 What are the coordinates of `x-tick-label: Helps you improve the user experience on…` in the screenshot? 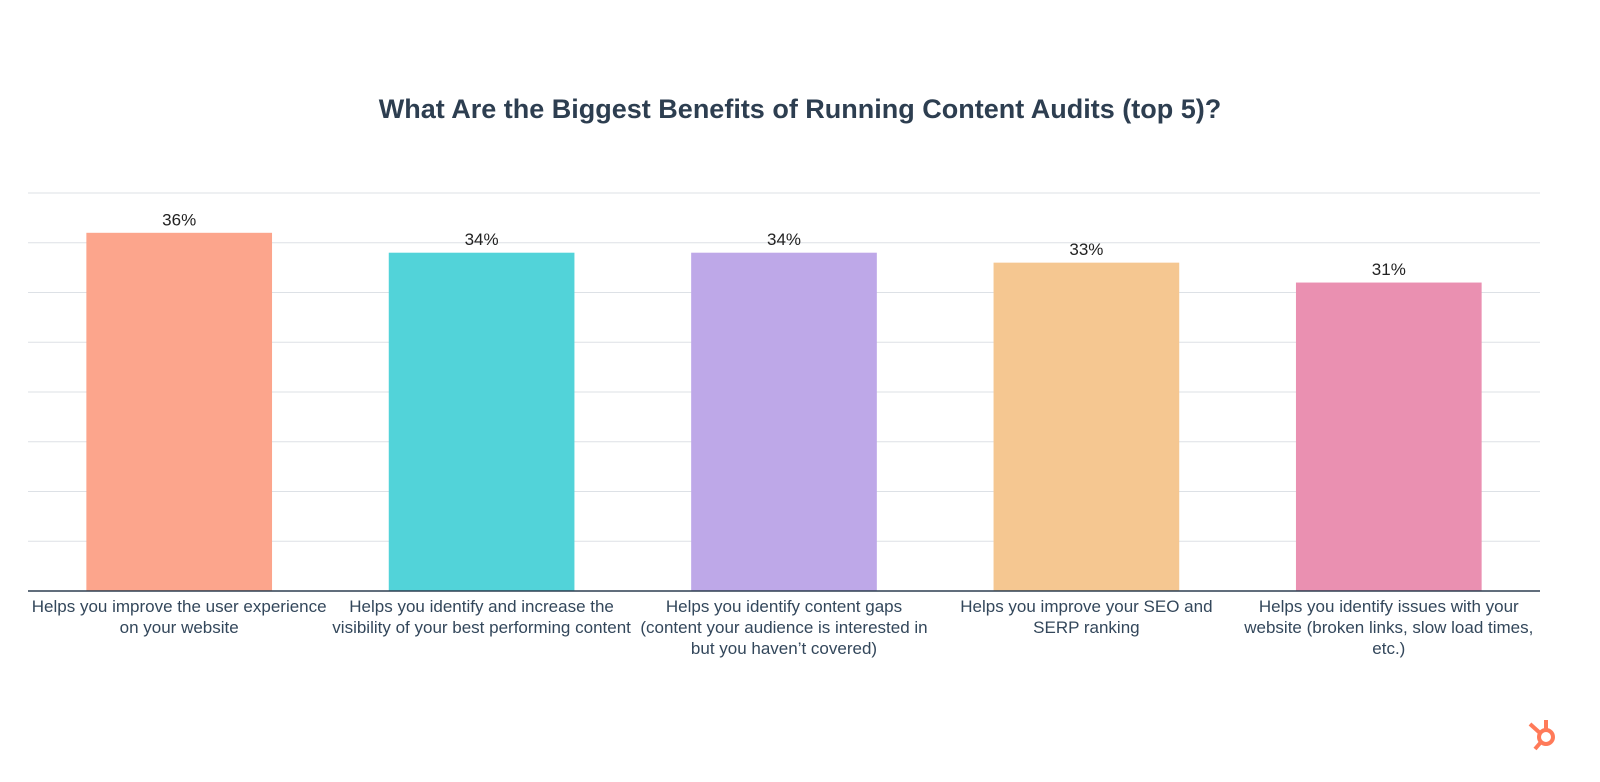 It's located at (179, 617).